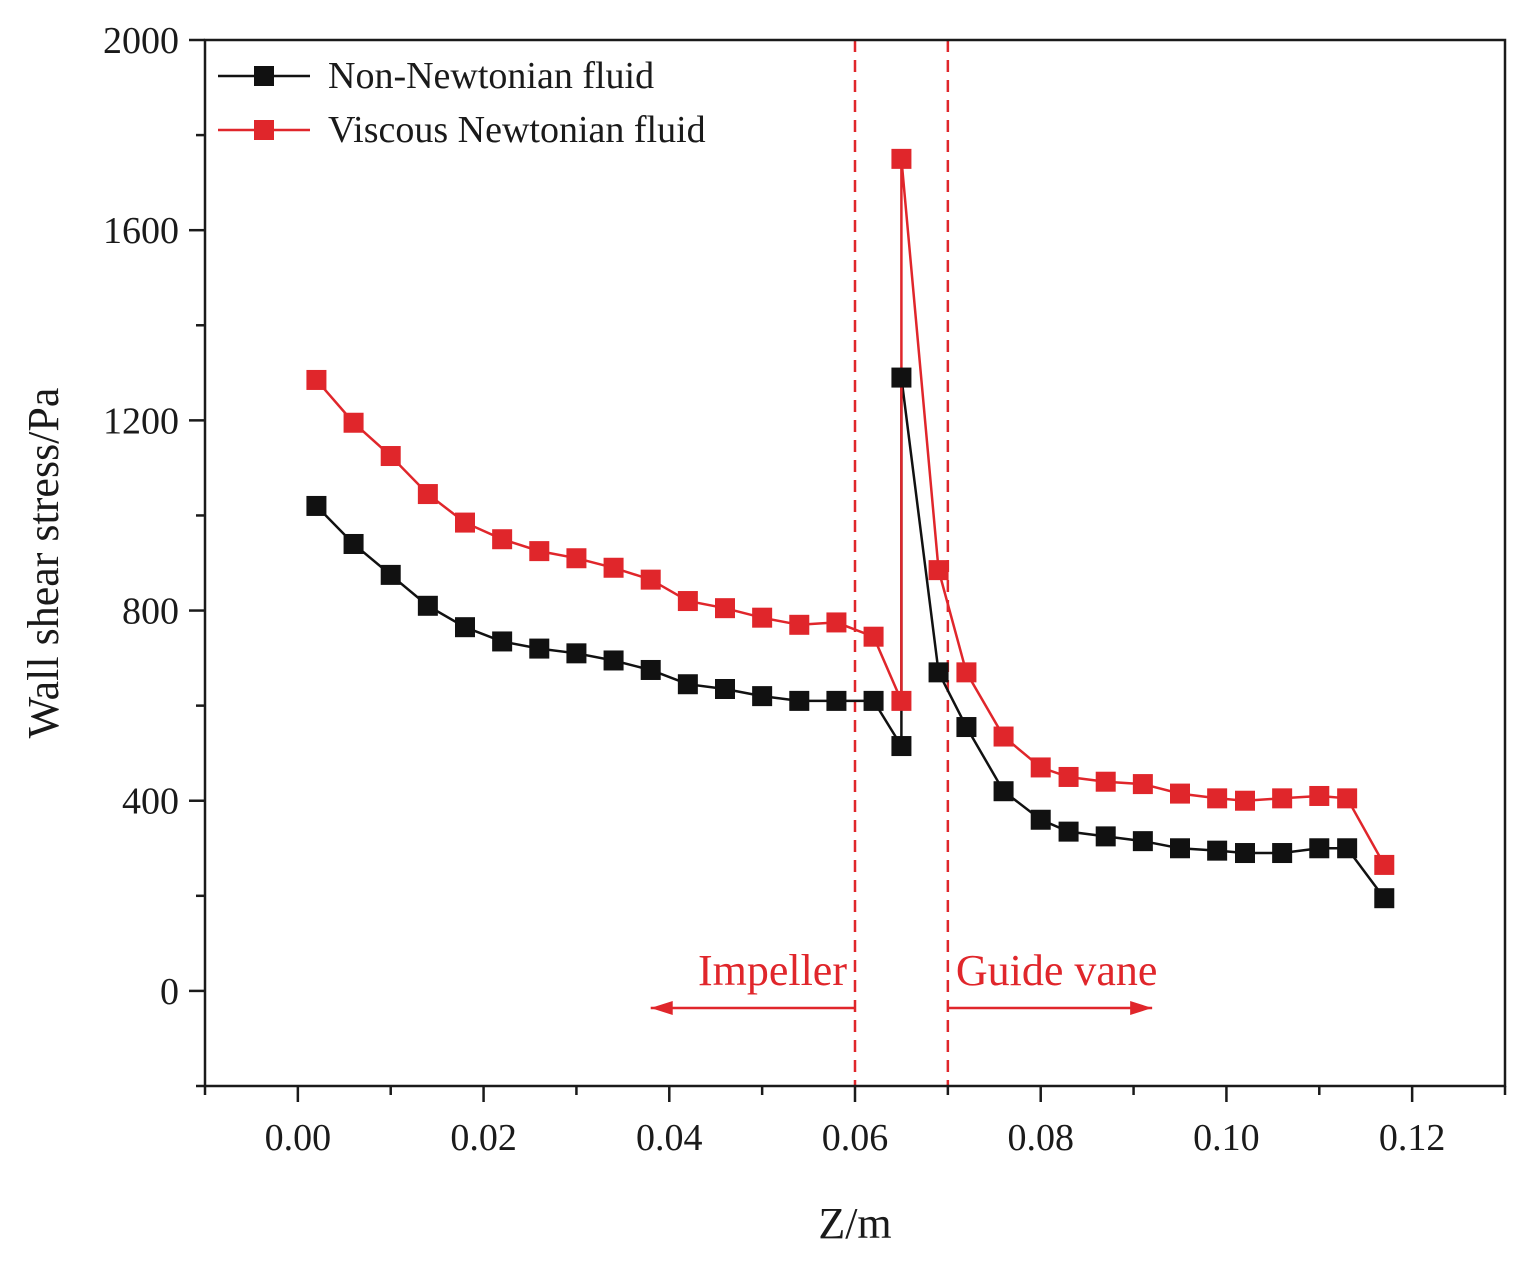 The image size is (1533, 1262). I want to click on y-axis-title: Wall shear stress/Pa, so click(43, 563).